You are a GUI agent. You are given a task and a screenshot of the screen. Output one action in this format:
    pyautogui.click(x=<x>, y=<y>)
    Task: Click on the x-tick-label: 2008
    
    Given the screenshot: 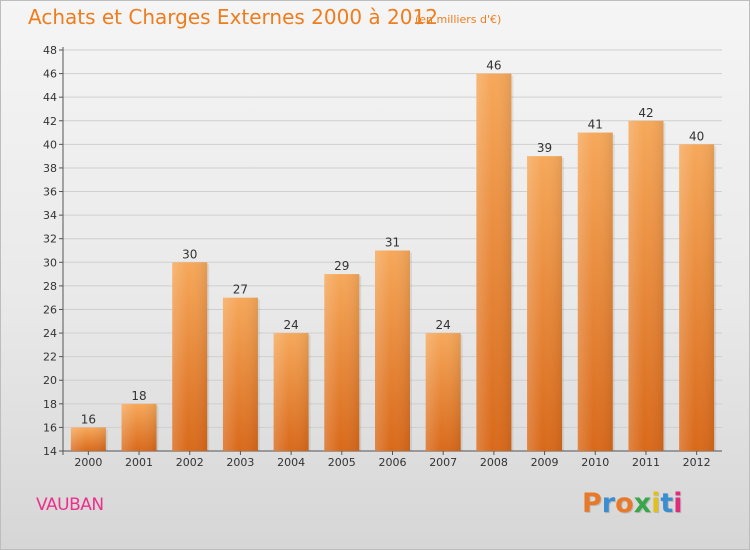 What is the action you would take?
    pyautogui.click(x=494, y=462)
    